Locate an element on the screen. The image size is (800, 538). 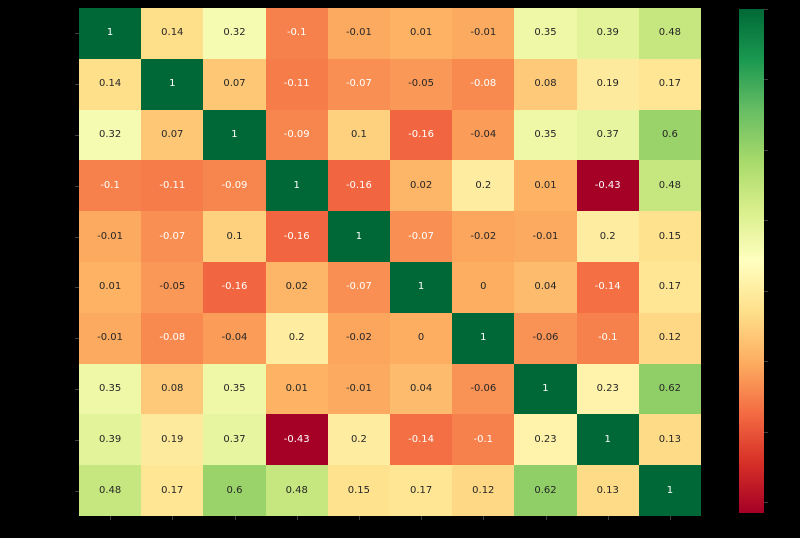
heatmap-cell: 0.07 is located at coordinates (172, 135).